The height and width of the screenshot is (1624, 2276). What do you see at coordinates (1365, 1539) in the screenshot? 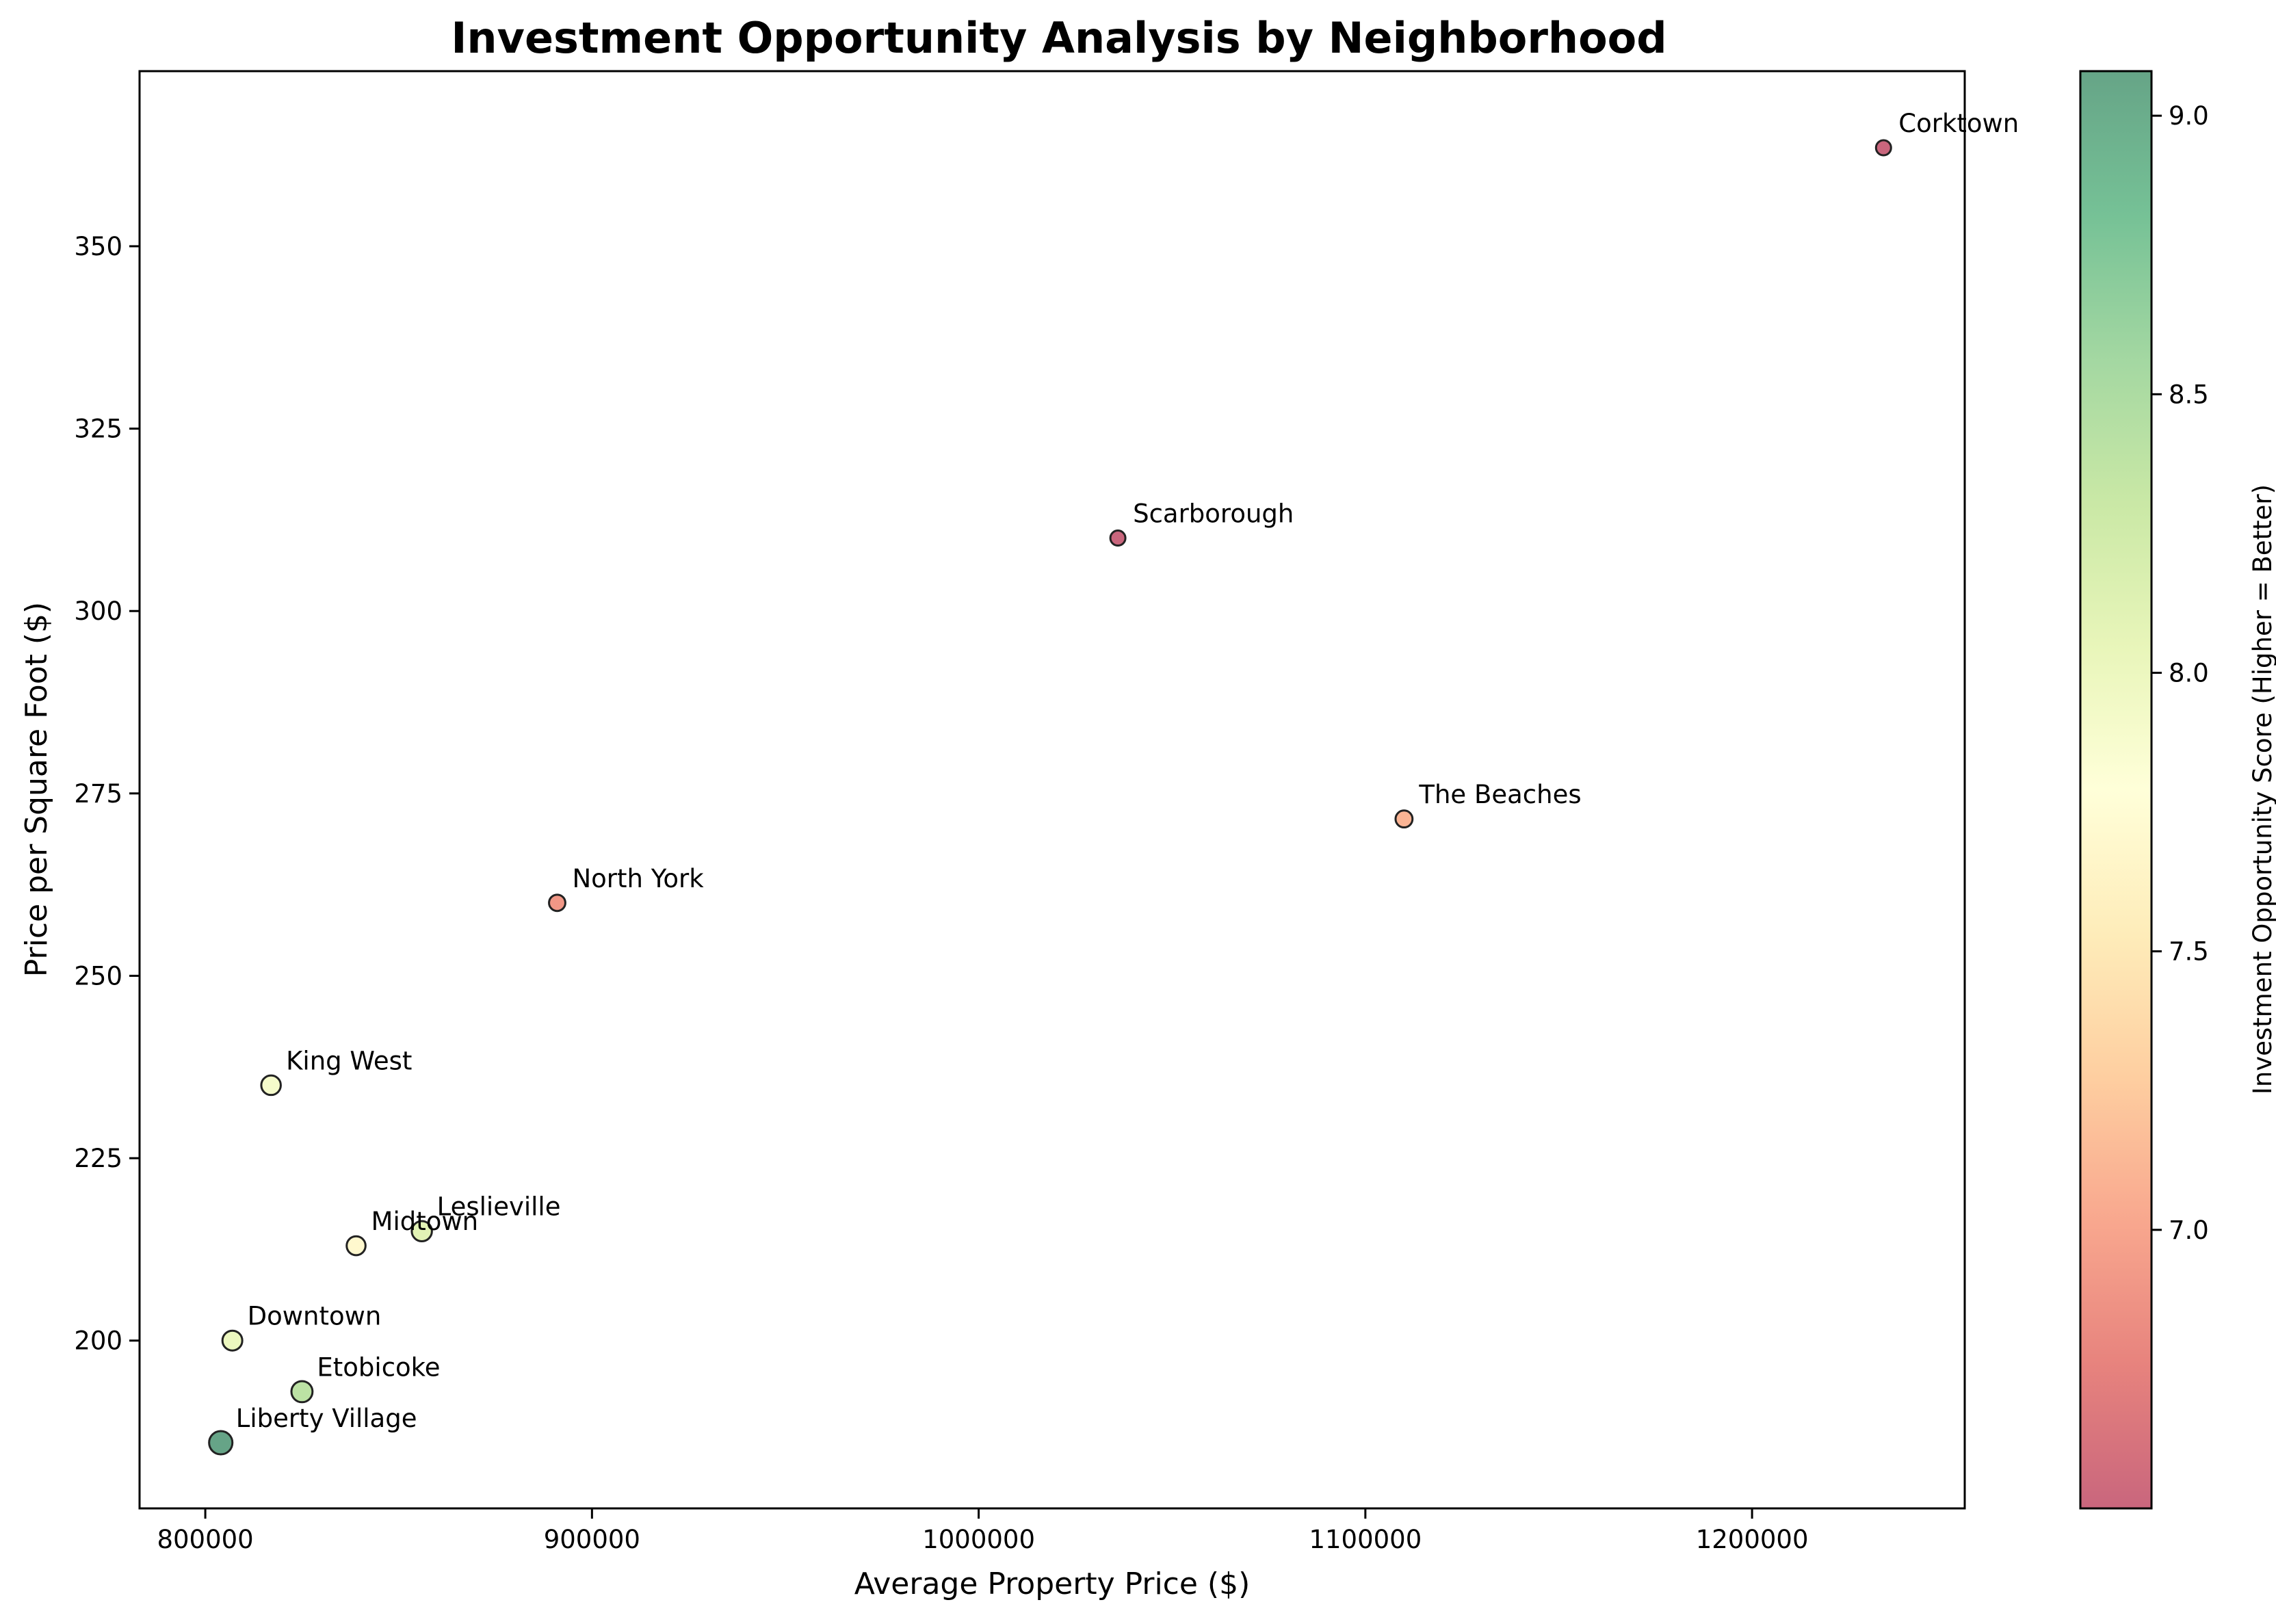
I see `x-tick-label: 1100000` at bounding box center [1365, 1539].